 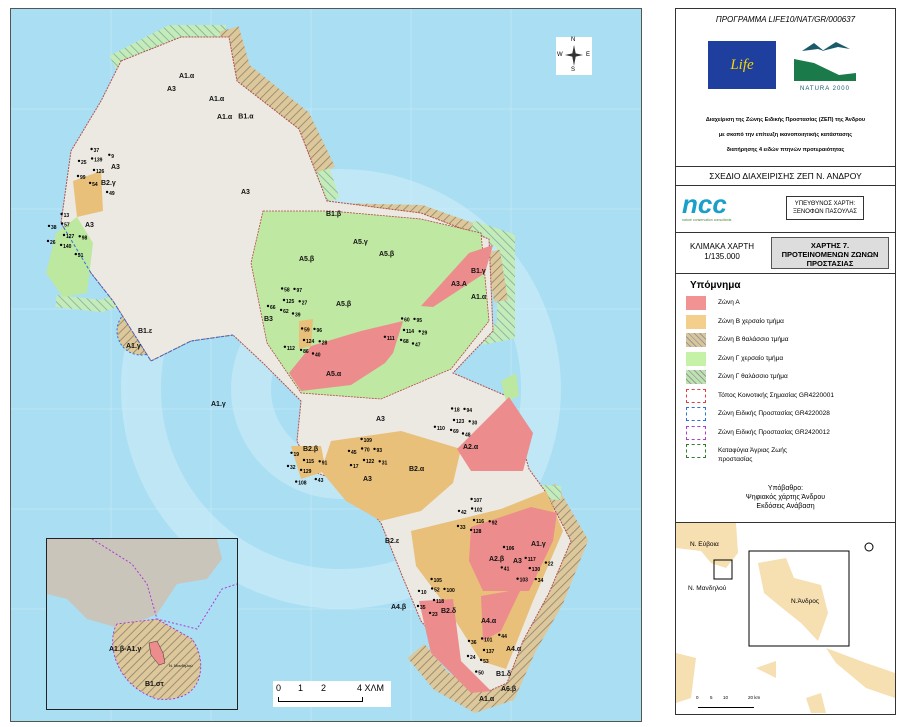 I want to click on zone-label: A5.γ, so click(x=360, y=242).